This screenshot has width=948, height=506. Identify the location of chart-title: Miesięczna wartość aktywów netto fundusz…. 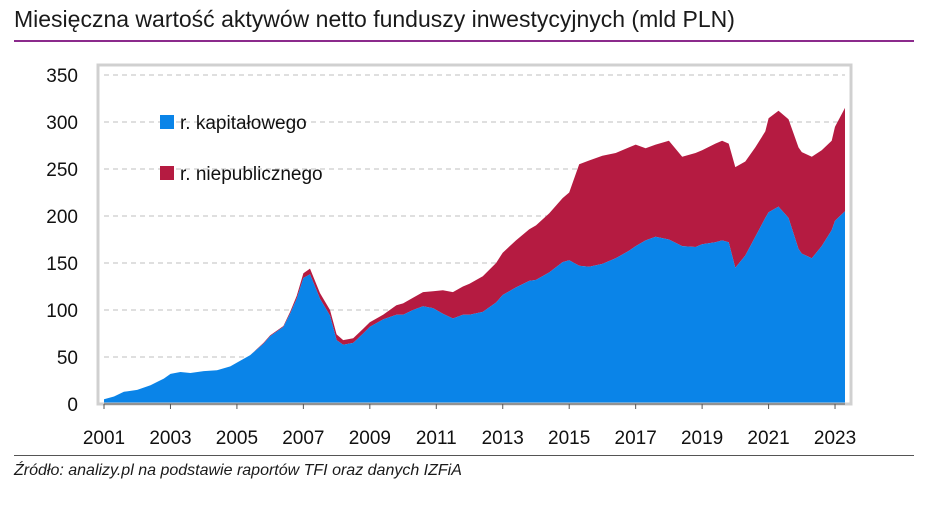
(374, 19).